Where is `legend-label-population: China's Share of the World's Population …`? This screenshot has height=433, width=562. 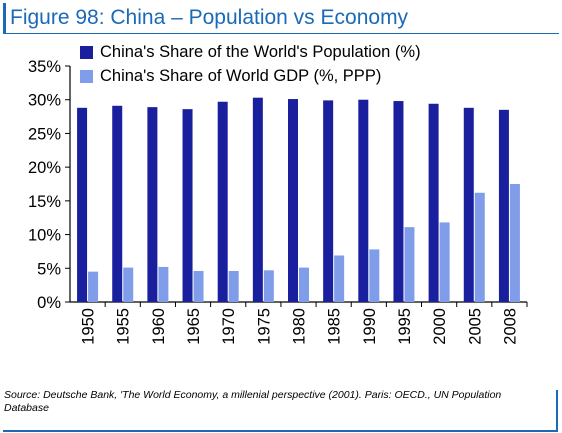
legend-label-population: China's Share of the World's Population … is located at coordinates (260, 51).